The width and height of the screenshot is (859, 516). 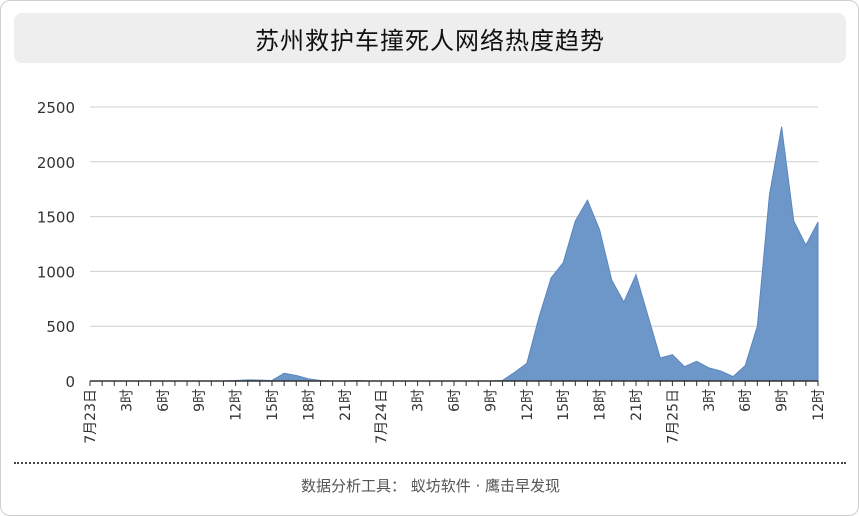 What do you see at coordinates (430, 463) in the screenshot?
I see `footer-divider` at bounding box center [430, 463].